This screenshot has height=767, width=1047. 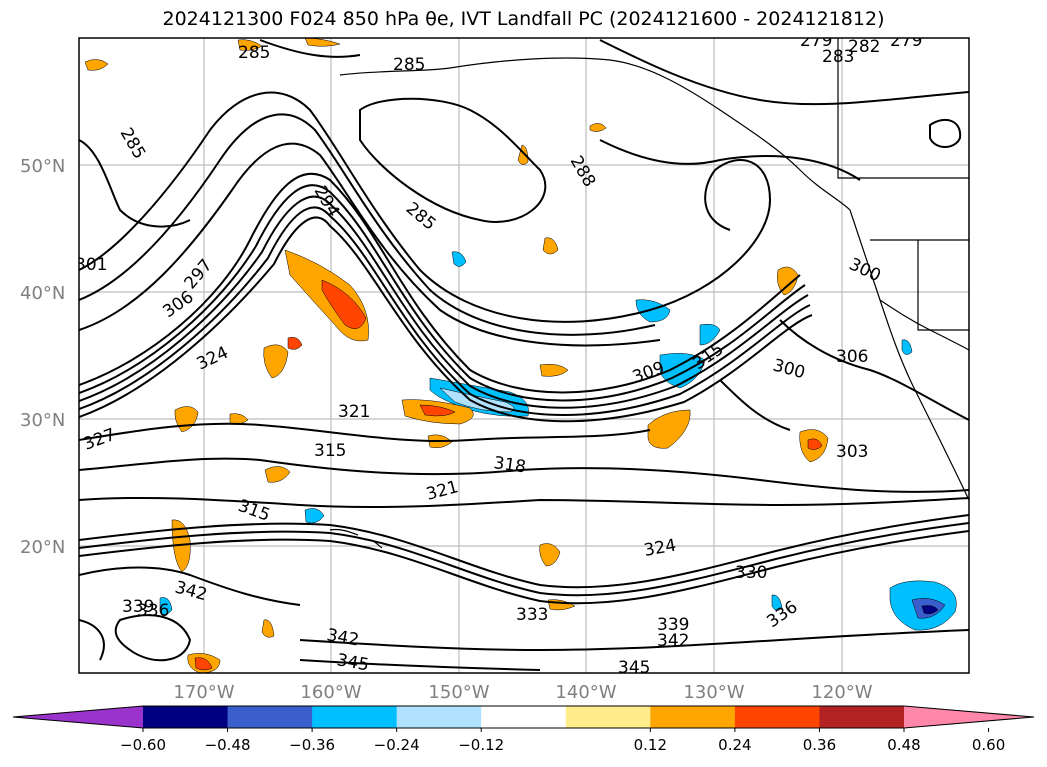 What do you see at coordinates (852, 357) in the screenshot?
I see `contour-label: 306` at bounding box center [852, 357].